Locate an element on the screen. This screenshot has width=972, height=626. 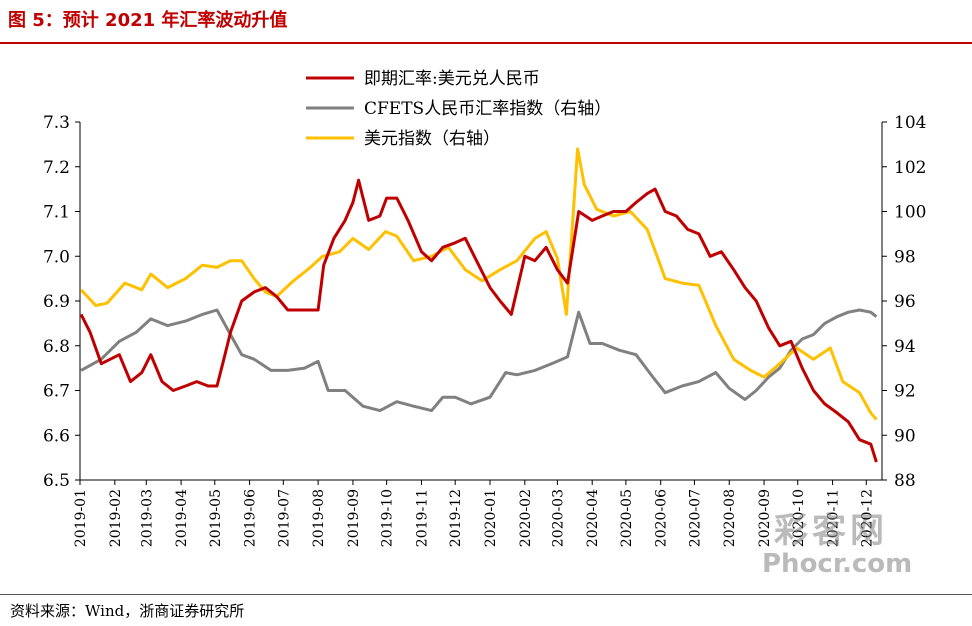
left-tick-label: 6.5 is located at coordinates (56, 481).